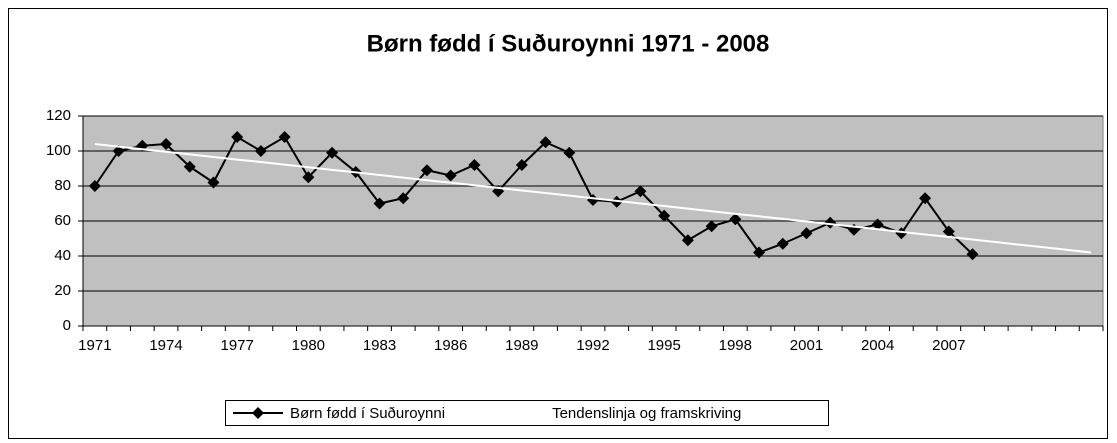 This screenshot has height=443, width=1117. I want to click on x-tick-label: 1995, so click(663, 345).